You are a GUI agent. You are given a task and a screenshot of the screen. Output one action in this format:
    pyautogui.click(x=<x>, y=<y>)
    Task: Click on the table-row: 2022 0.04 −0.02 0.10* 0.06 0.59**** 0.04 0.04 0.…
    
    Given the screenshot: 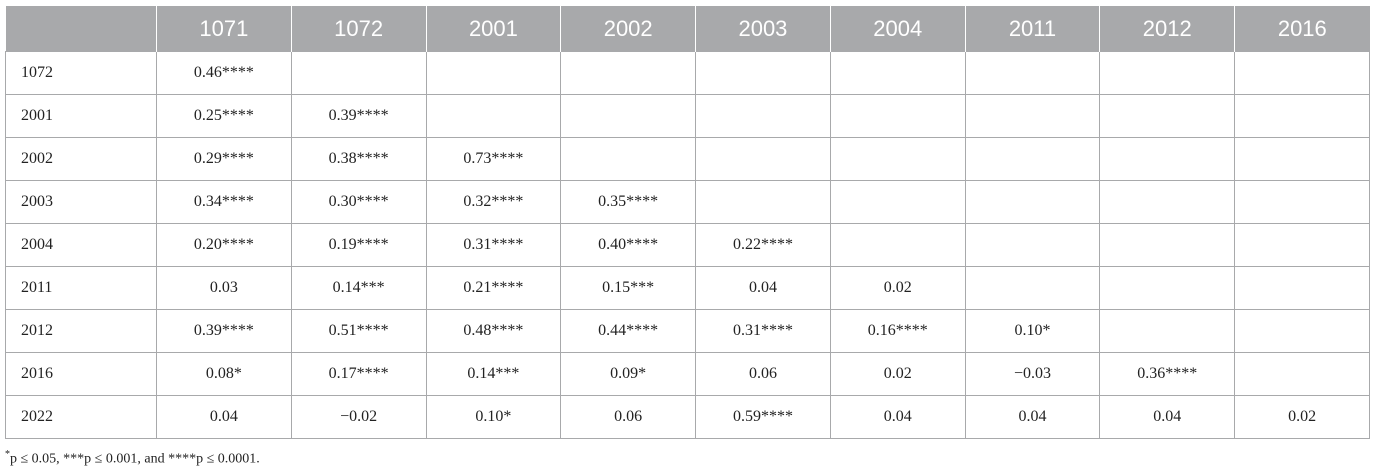 What is the action you would take?
    pyautogui.click(x=687, y=417)
    